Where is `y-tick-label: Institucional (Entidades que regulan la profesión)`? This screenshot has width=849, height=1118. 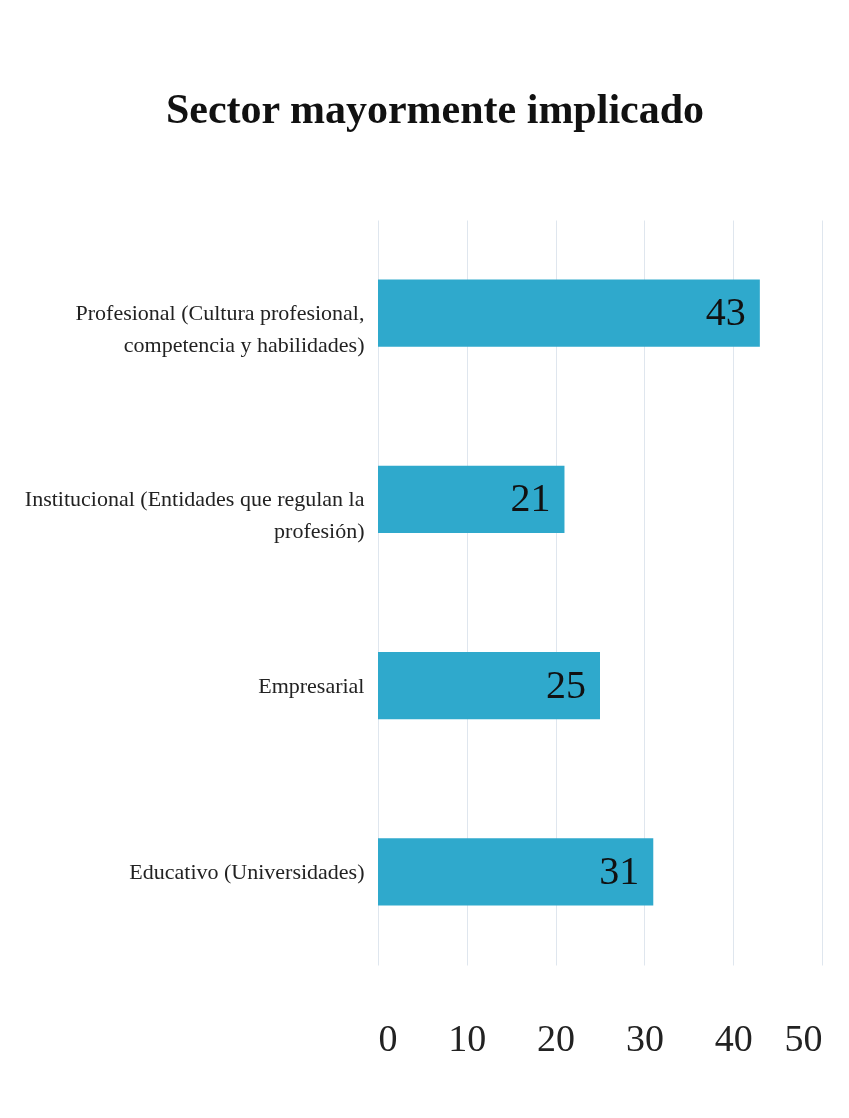 y-tick-label: Institucional (Entidades que regulan la profesión) is located at coordinates (194, 515).